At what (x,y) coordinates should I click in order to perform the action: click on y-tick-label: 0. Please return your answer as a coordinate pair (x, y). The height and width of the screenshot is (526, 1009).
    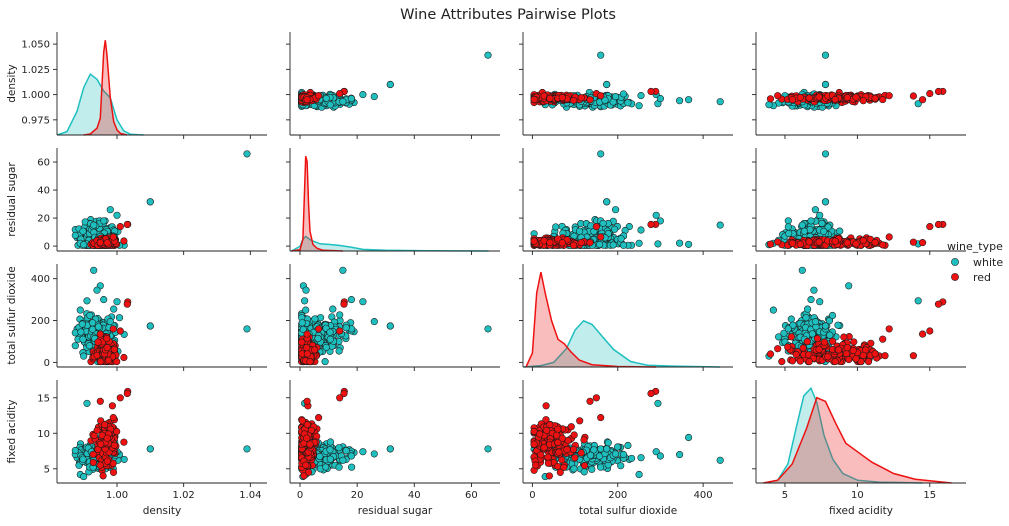
    Looking at the image, I should click on (47, 363).